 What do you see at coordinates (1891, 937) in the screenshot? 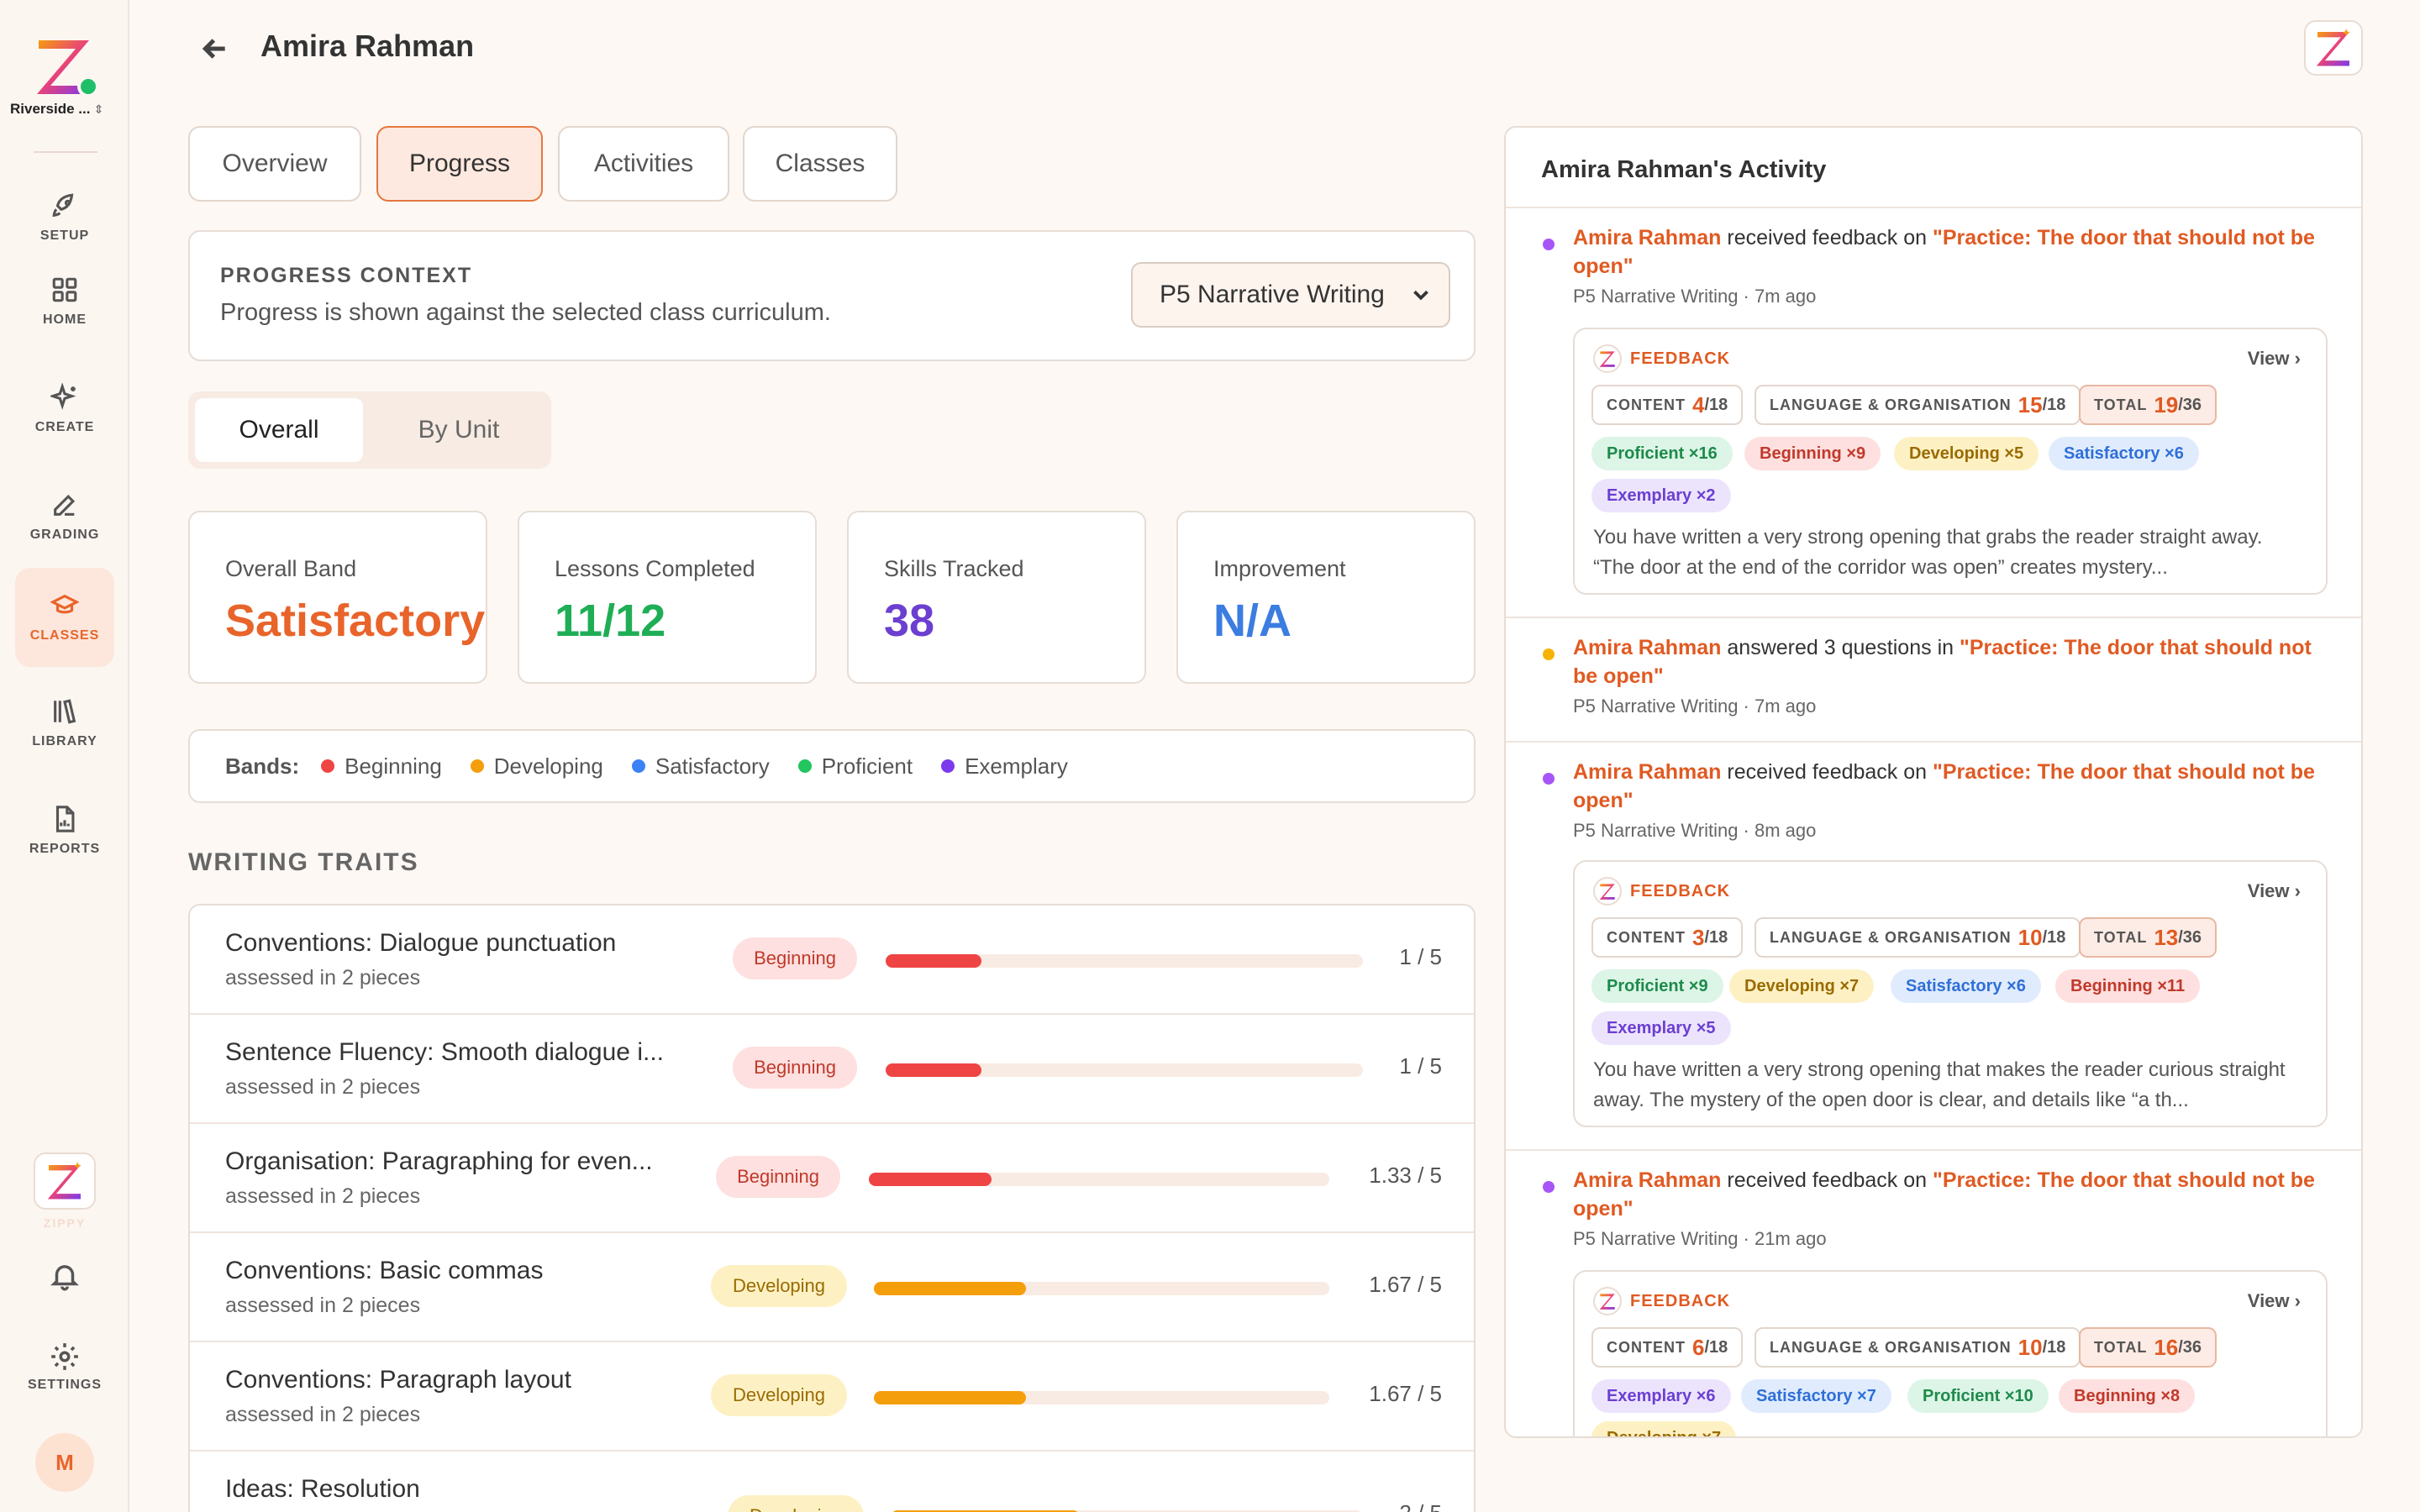
I see `score-label: LANGUAGE & ORGANISATION` at bounding box center [1891, 937].